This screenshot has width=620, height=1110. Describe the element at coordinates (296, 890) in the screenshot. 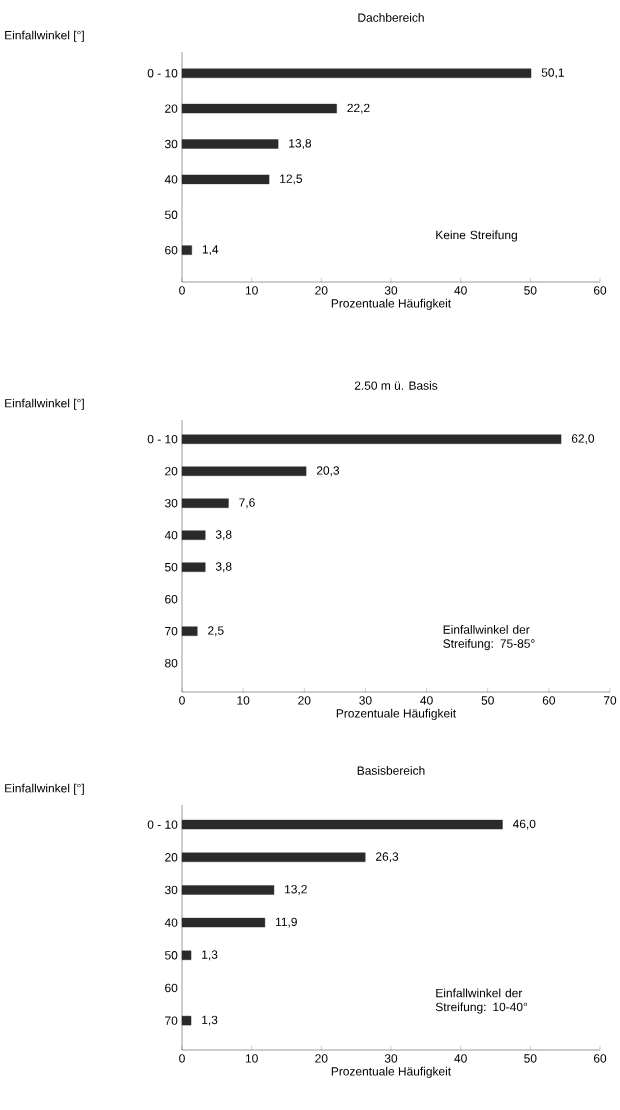

I see `data-label: 13,2` at that location.